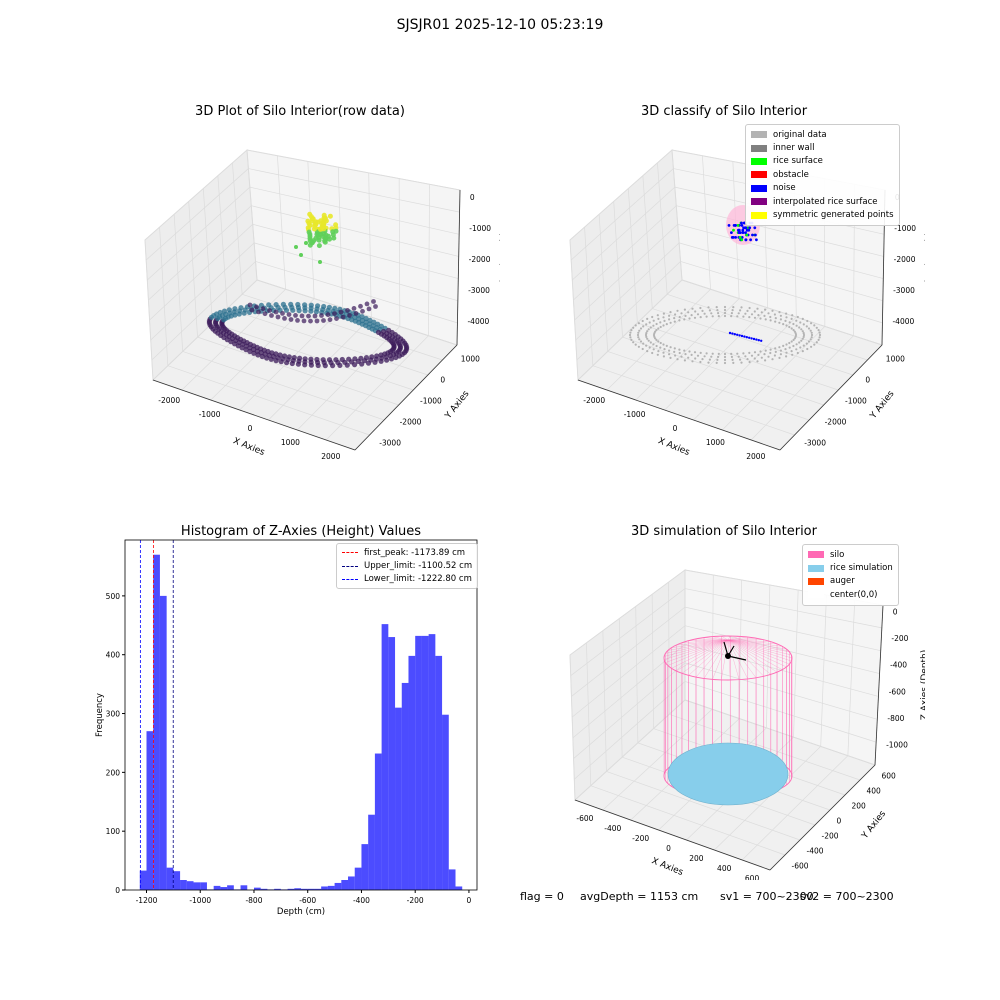 The image size is (1000, 1000). What do you see at coordinates (301, 715) in the screenshot?
I see `plot-frame` at bounding box center [301, 715].